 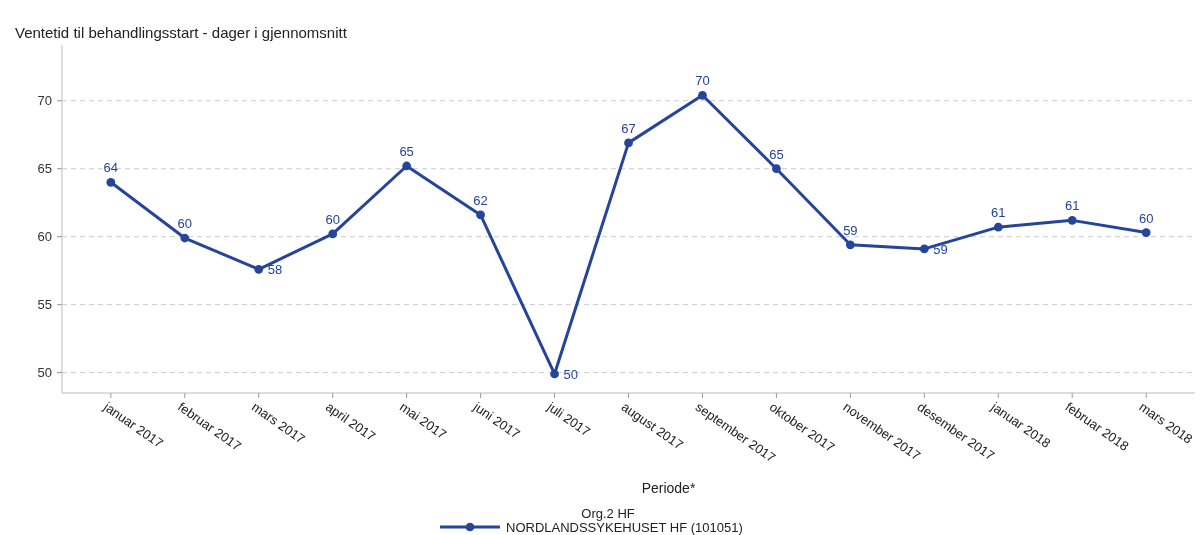 I want to click on data-label: 58, so click(x=275, y=270).